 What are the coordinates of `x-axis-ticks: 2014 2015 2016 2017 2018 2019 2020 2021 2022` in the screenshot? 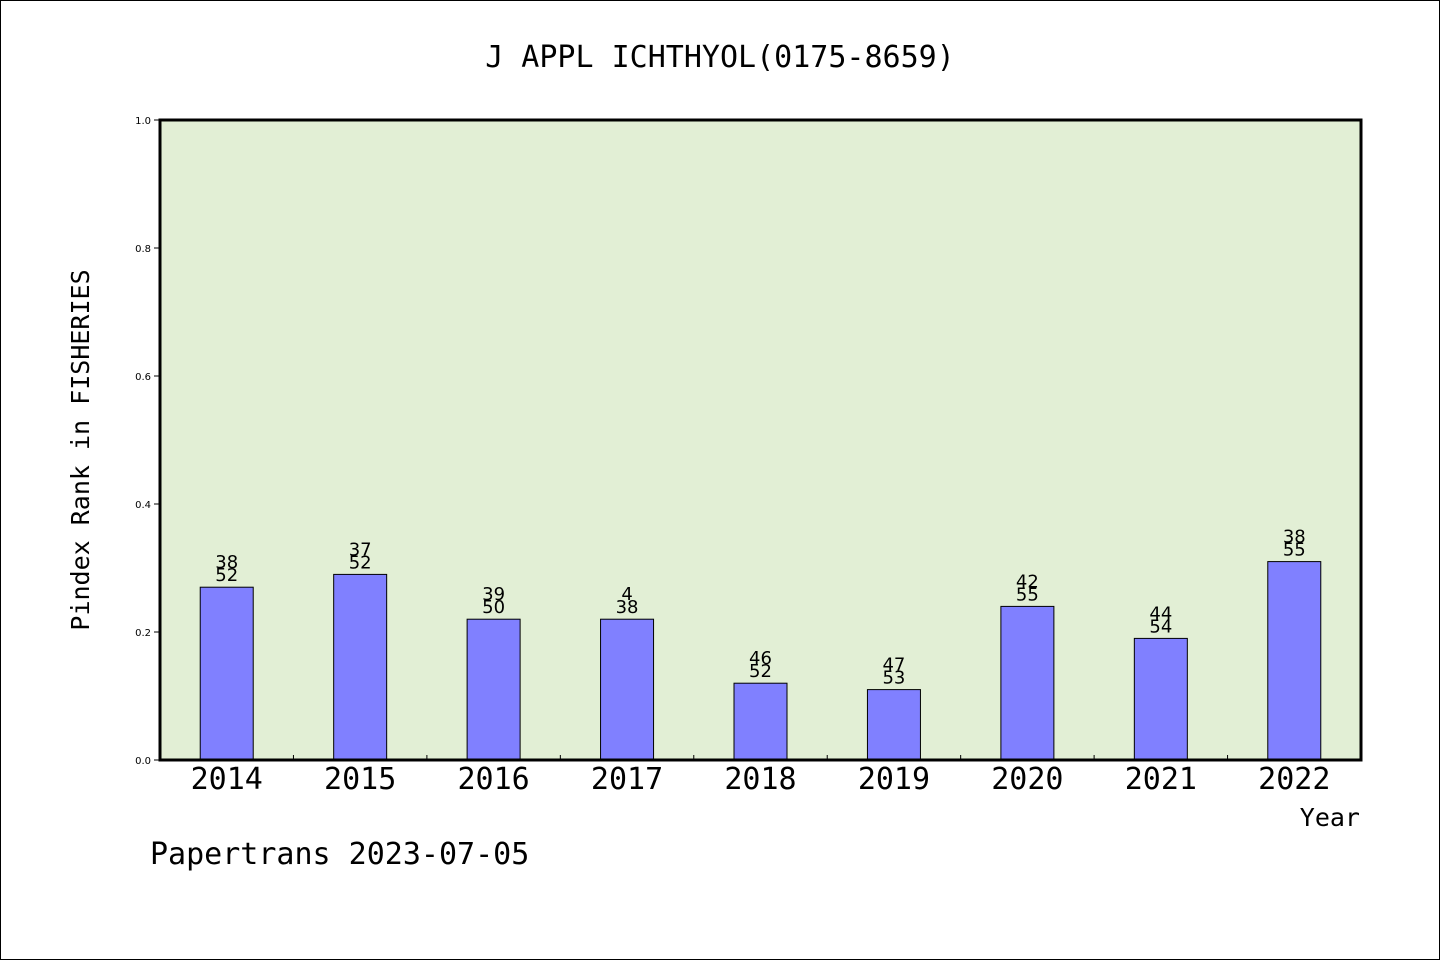 It's located at (760, 776).